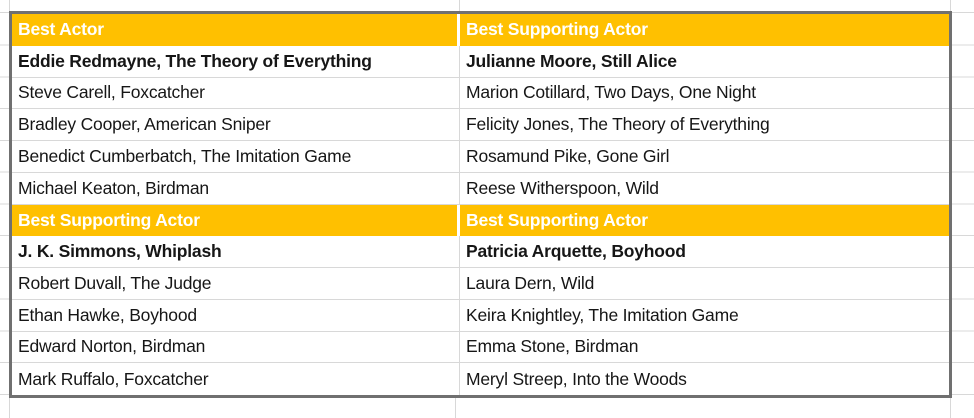 The height and width of the screenshot is (418, 974). I want to click on nominee-cell: Mark Ruffalo, Foxcatcher, so click(236, 379).